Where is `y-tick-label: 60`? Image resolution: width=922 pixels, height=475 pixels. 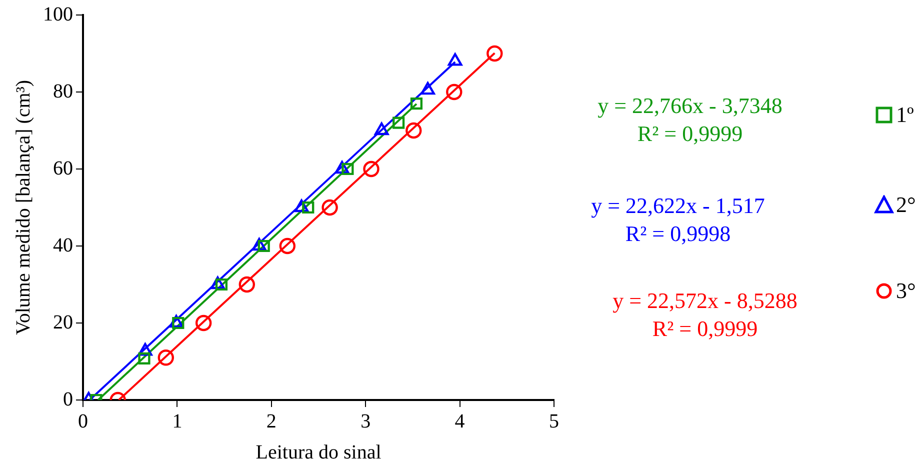
y-tick-label: 60 is located at coordinates (63, 168).